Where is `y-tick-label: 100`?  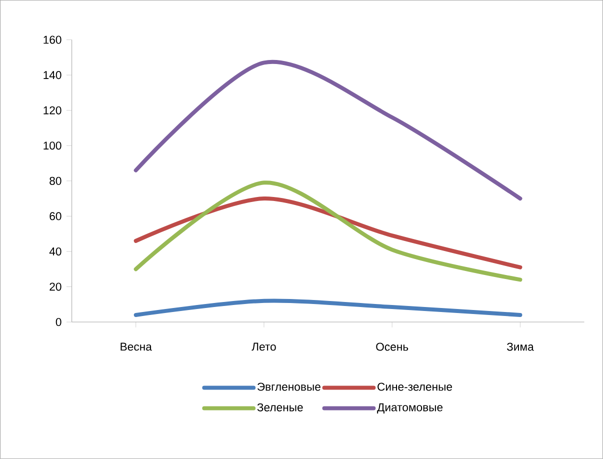
y-tick-label: 100 is located at coordinates (53, 146).